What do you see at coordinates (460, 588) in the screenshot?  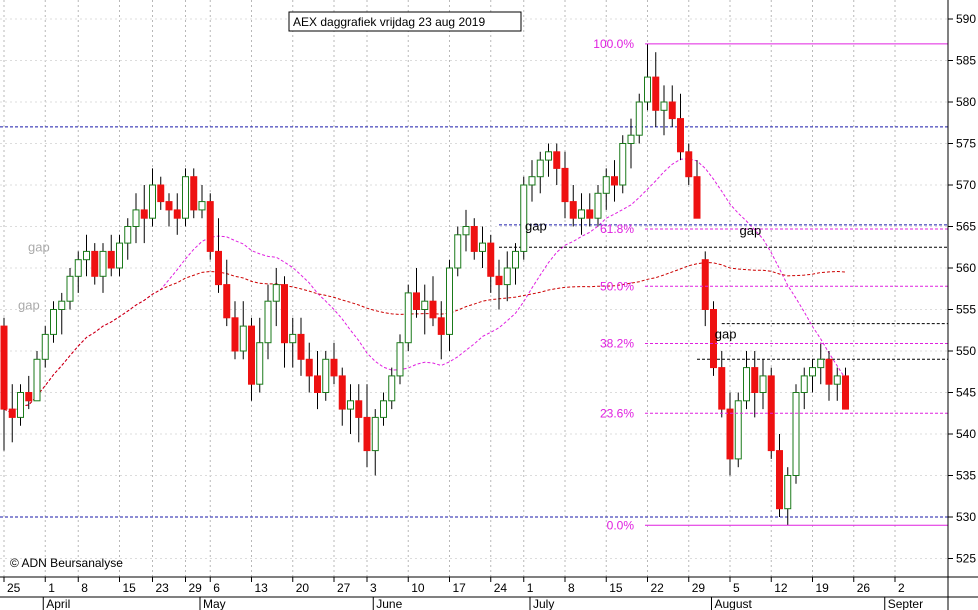 I see `x-tick-label: 17` at bounding box center [460, 588].